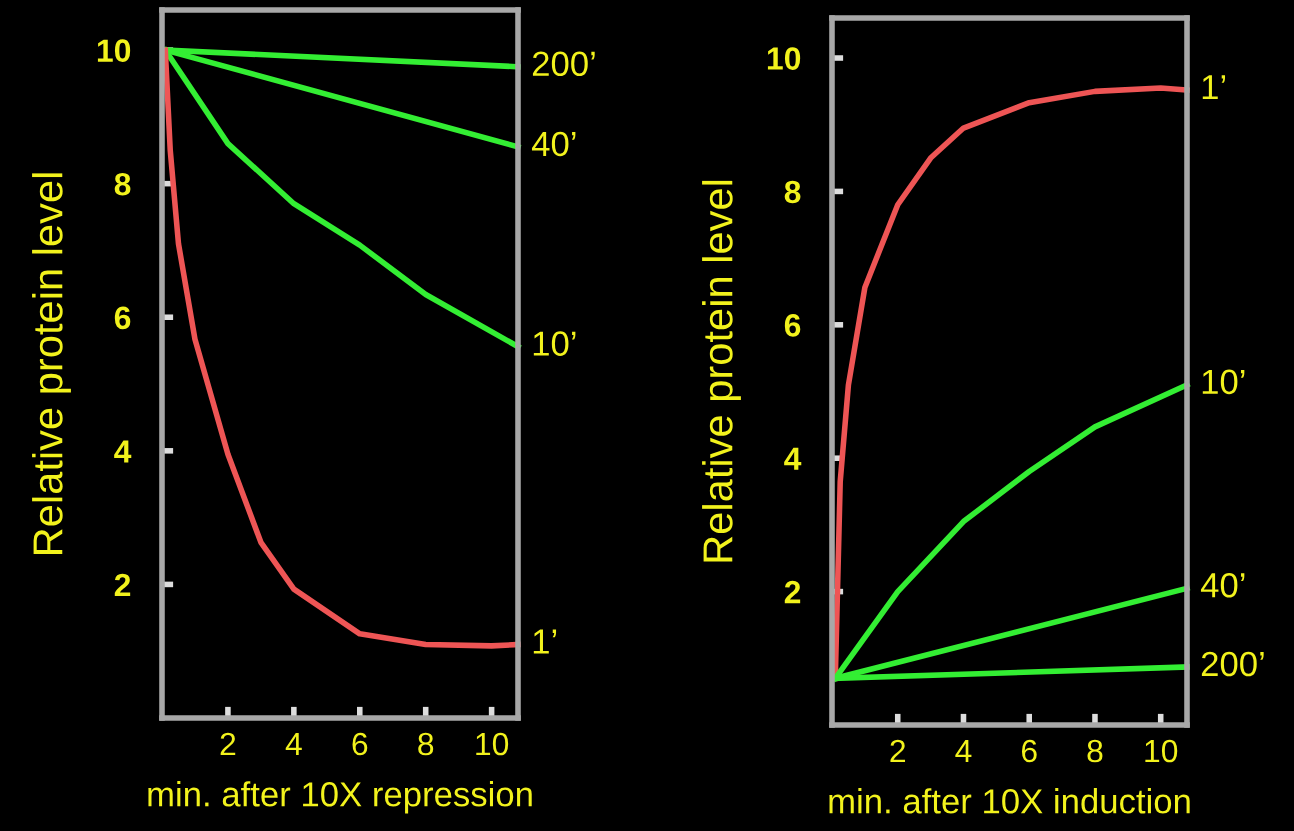 The height and width of the screenshot is (831, 1294). Describe the element at coordinates (1009, 801) in the screenshot. I see `x-axis-title: min. after 10X induction` at that location.